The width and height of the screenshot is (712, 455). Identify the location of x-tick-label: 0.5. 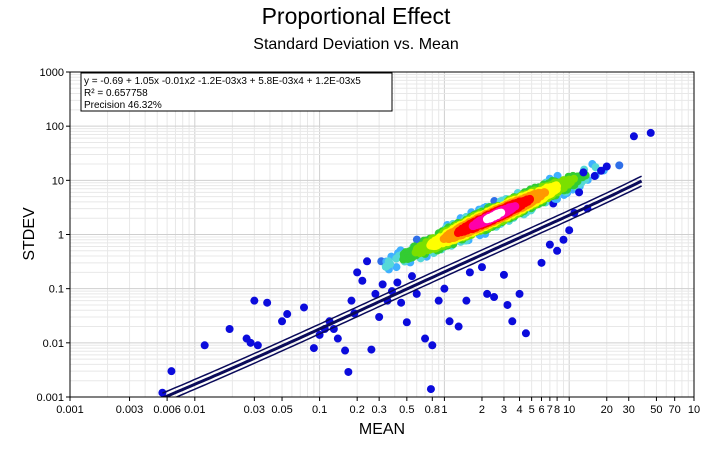
(406, 410).